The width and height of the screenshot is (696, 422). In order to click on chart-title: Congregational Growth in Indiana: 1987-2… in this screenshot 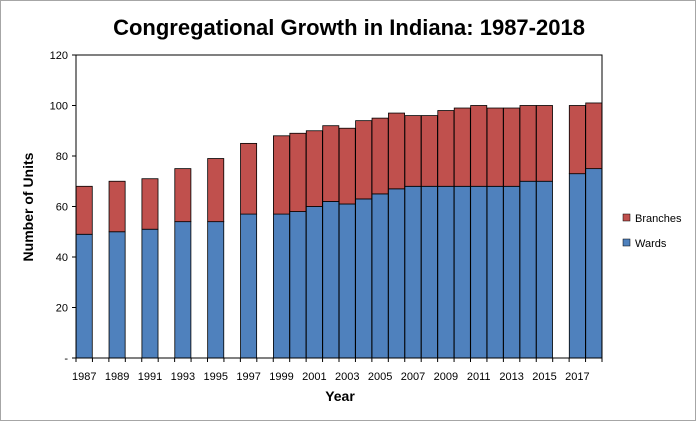, I will do `click(349, 27)`.